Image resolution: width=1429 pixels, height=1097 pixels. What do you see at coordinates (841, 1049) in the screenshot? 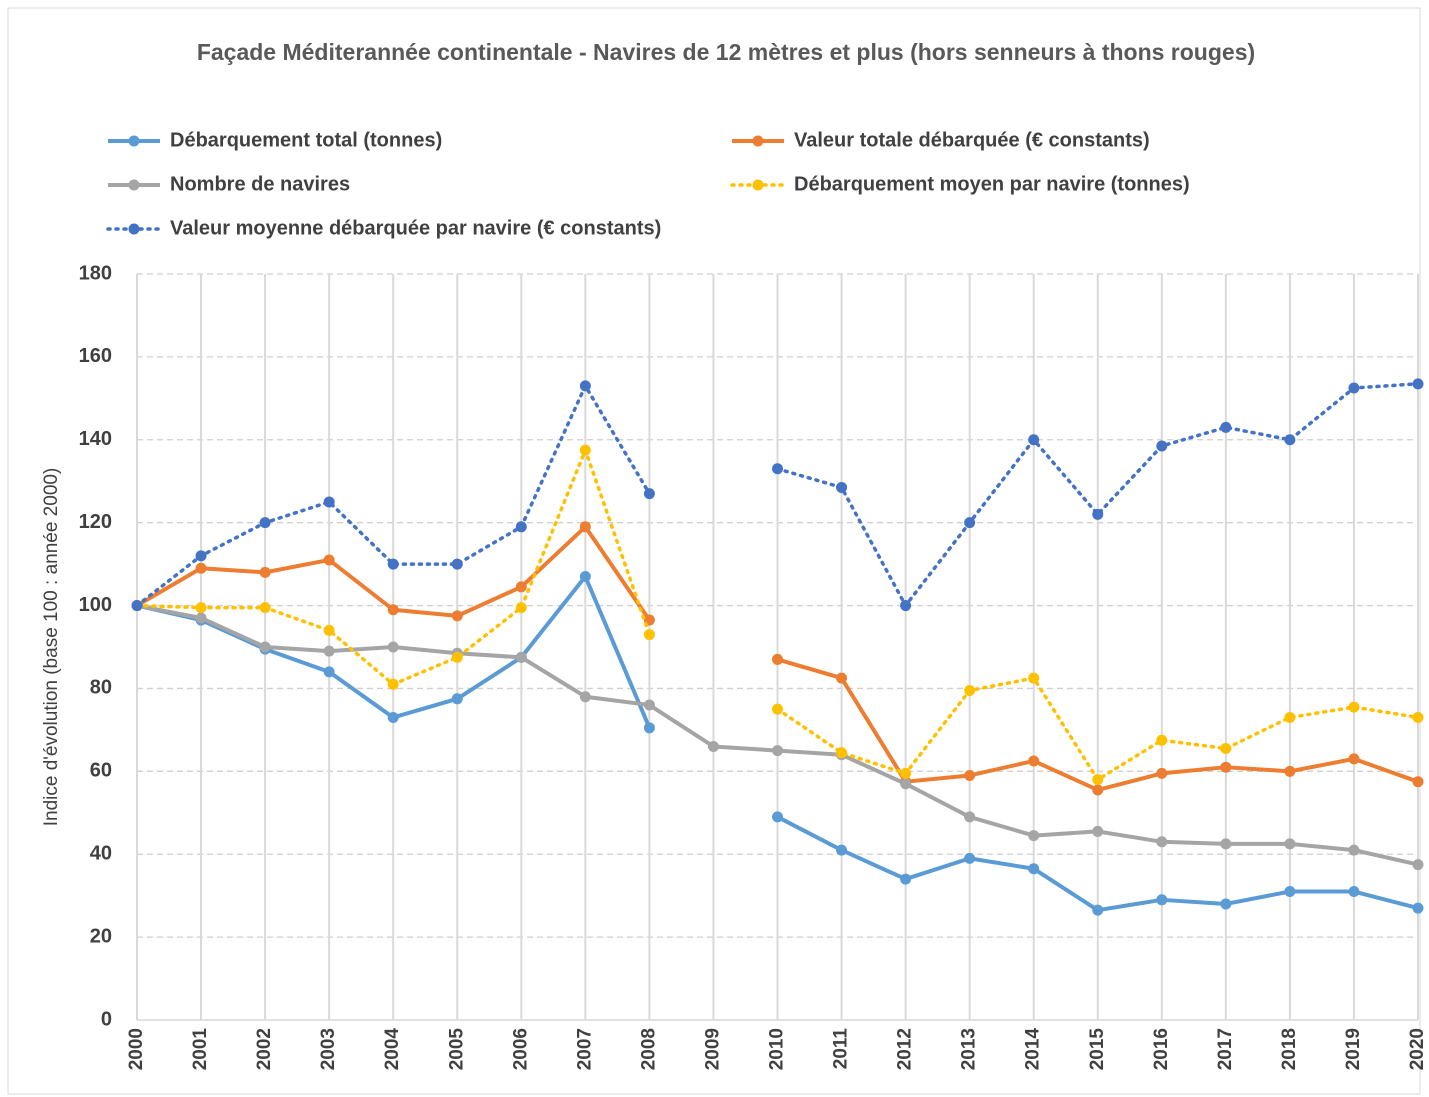
I see `x-tick-label: 2011` at bounding box center [841, 1049].